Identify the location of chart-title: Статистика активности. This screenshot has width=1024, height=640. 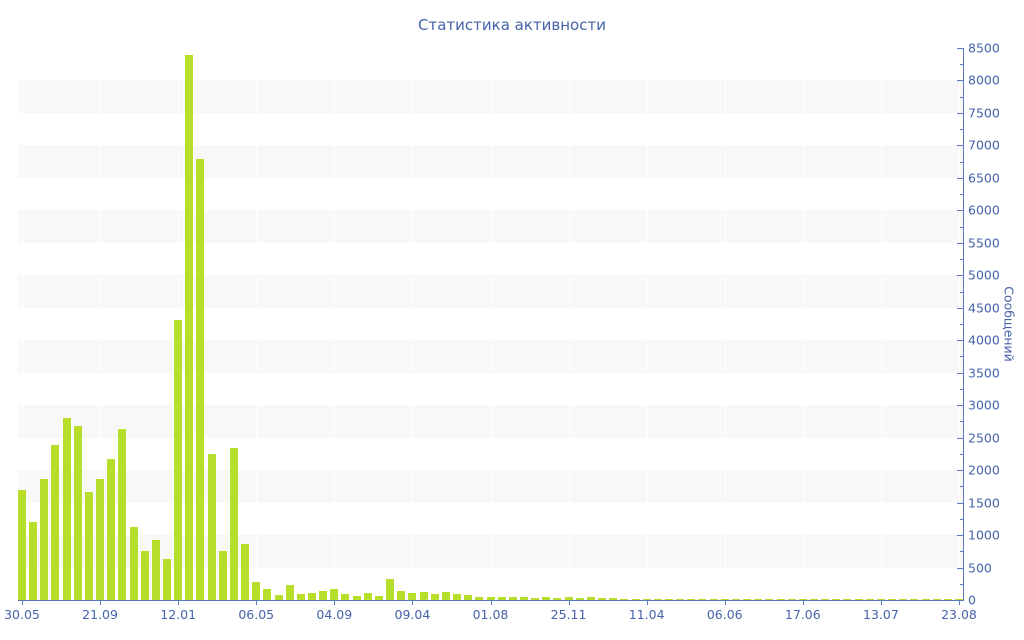
(512, 25).